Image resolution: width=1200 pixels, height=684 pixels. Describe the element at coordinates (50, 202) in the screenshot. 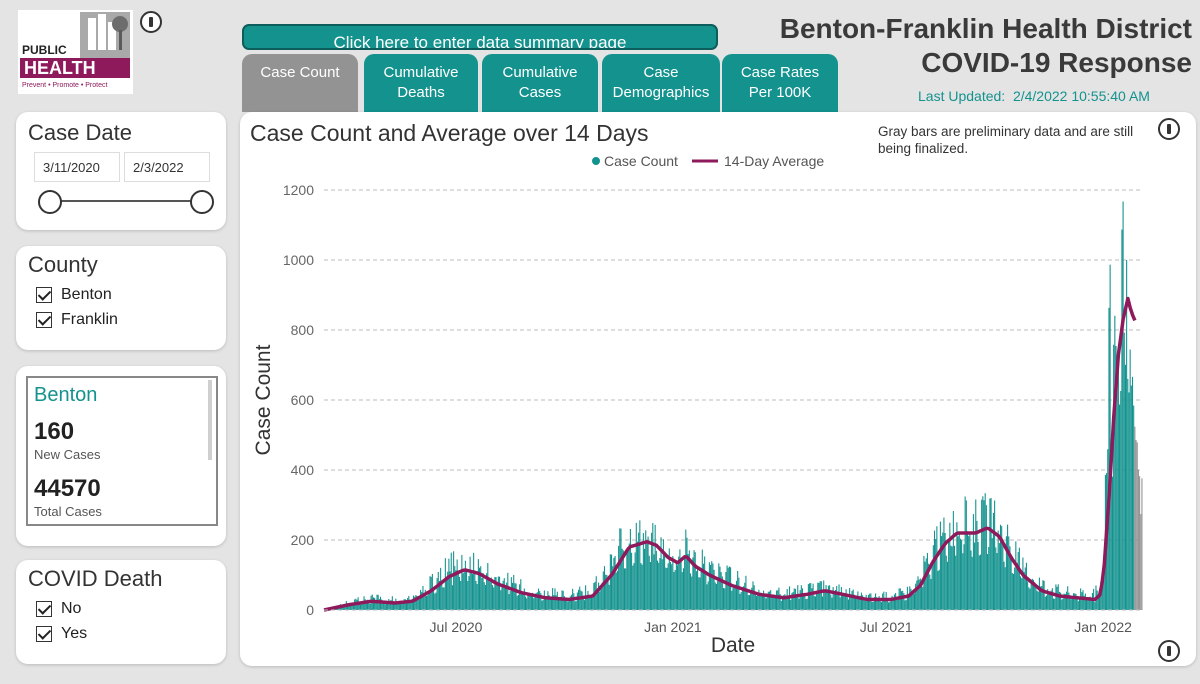

I see `date-slider-start-handle` at that location.